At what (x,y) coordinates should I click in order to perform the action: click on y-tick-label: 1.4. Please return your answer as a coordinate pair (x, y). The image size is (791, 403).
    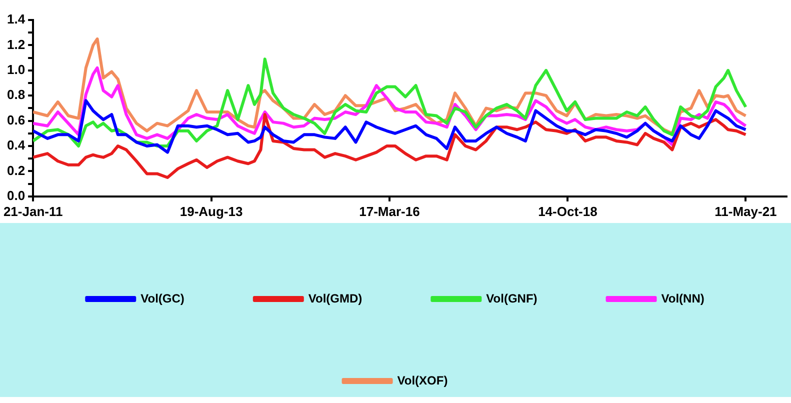
    Looking at the image, I should click on (16, 19).